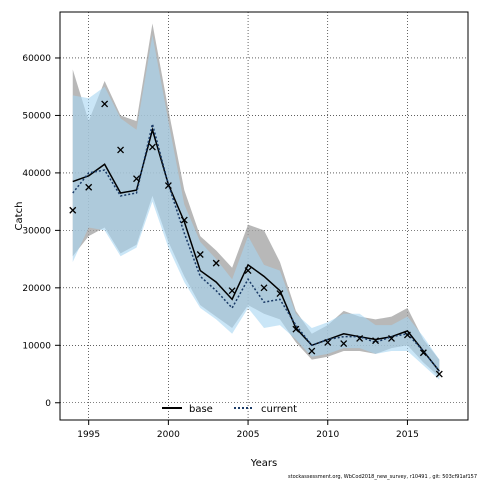 The height and width of the screenshot is (480, 480). What do you see at coordinates (312, 351) in the screenshot?
I see `observed-point-2009` at bounding box center [312, 351].